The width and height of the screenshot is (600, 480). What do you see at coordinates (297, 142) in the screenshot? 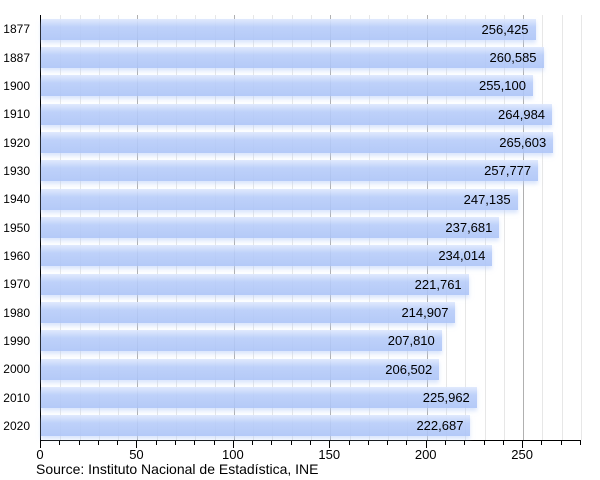
I see `bar: 265,603` at bounding box center [297, 142].